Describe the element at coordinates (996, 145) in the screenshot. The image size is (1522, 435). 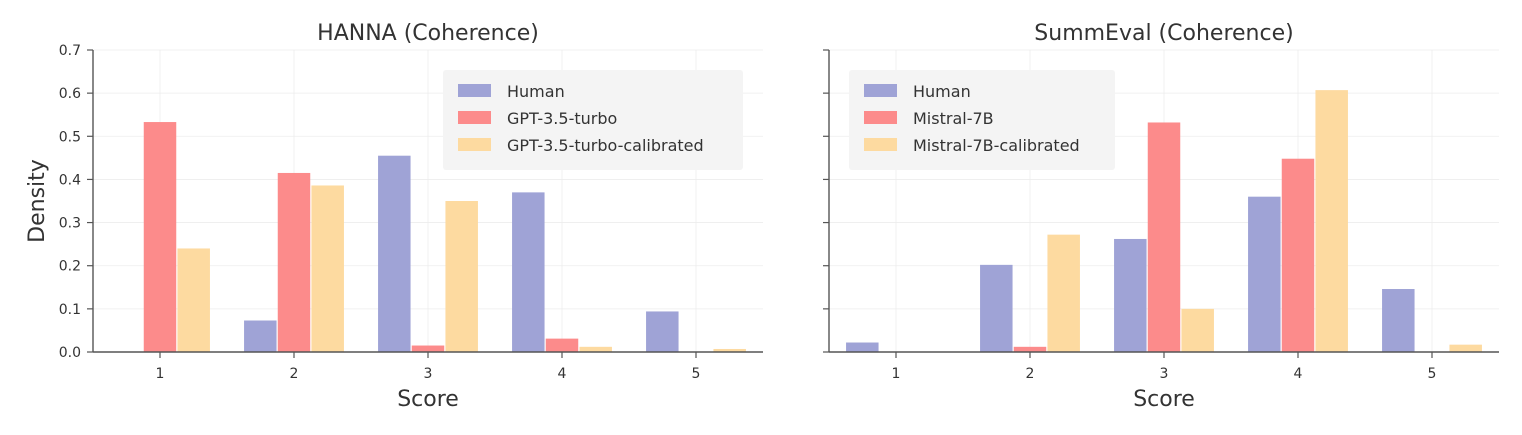
I see `legend-label: Mistral-7B-calibrated` at that location.